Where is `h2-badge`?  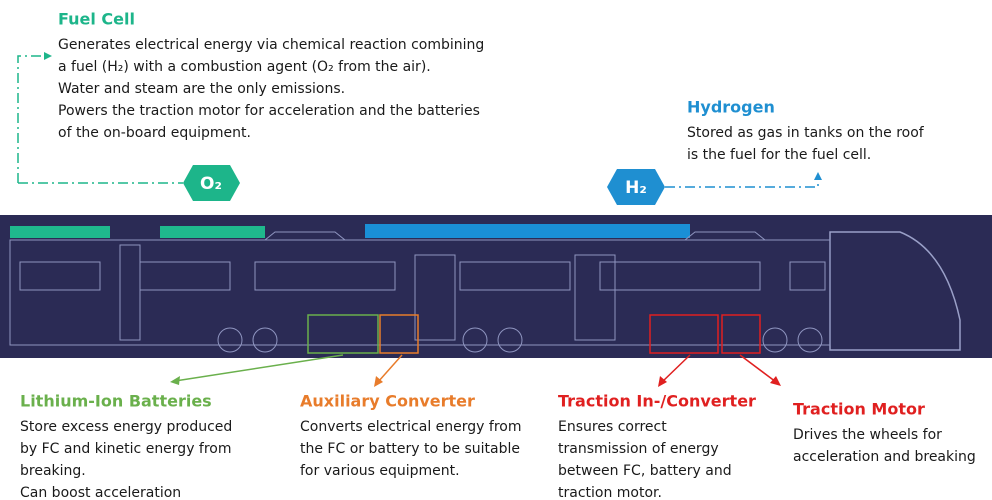
h2-badge is located at coordinates (636, 187).